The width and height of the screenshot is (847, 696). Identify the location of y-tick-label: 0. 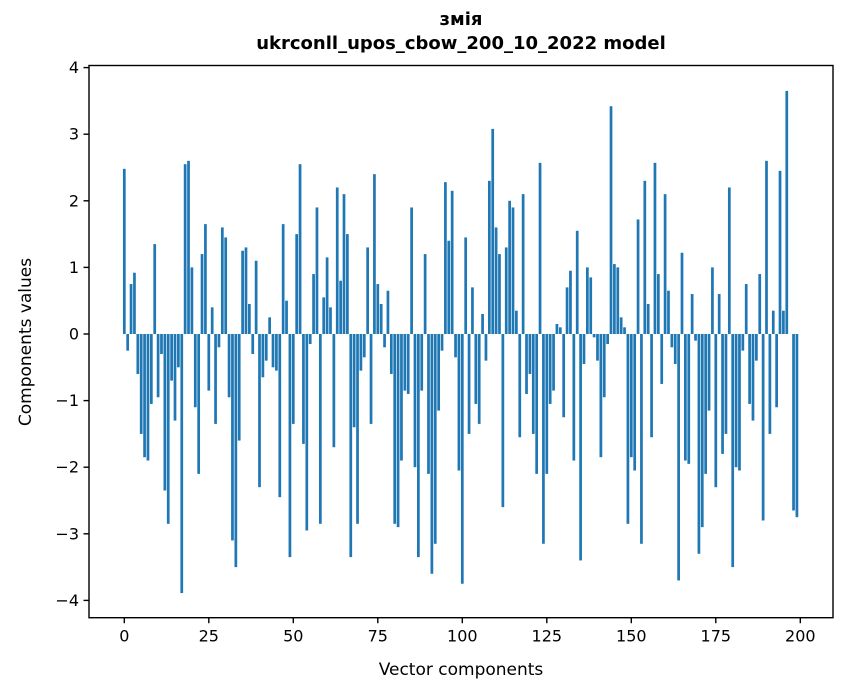
(74, 334).